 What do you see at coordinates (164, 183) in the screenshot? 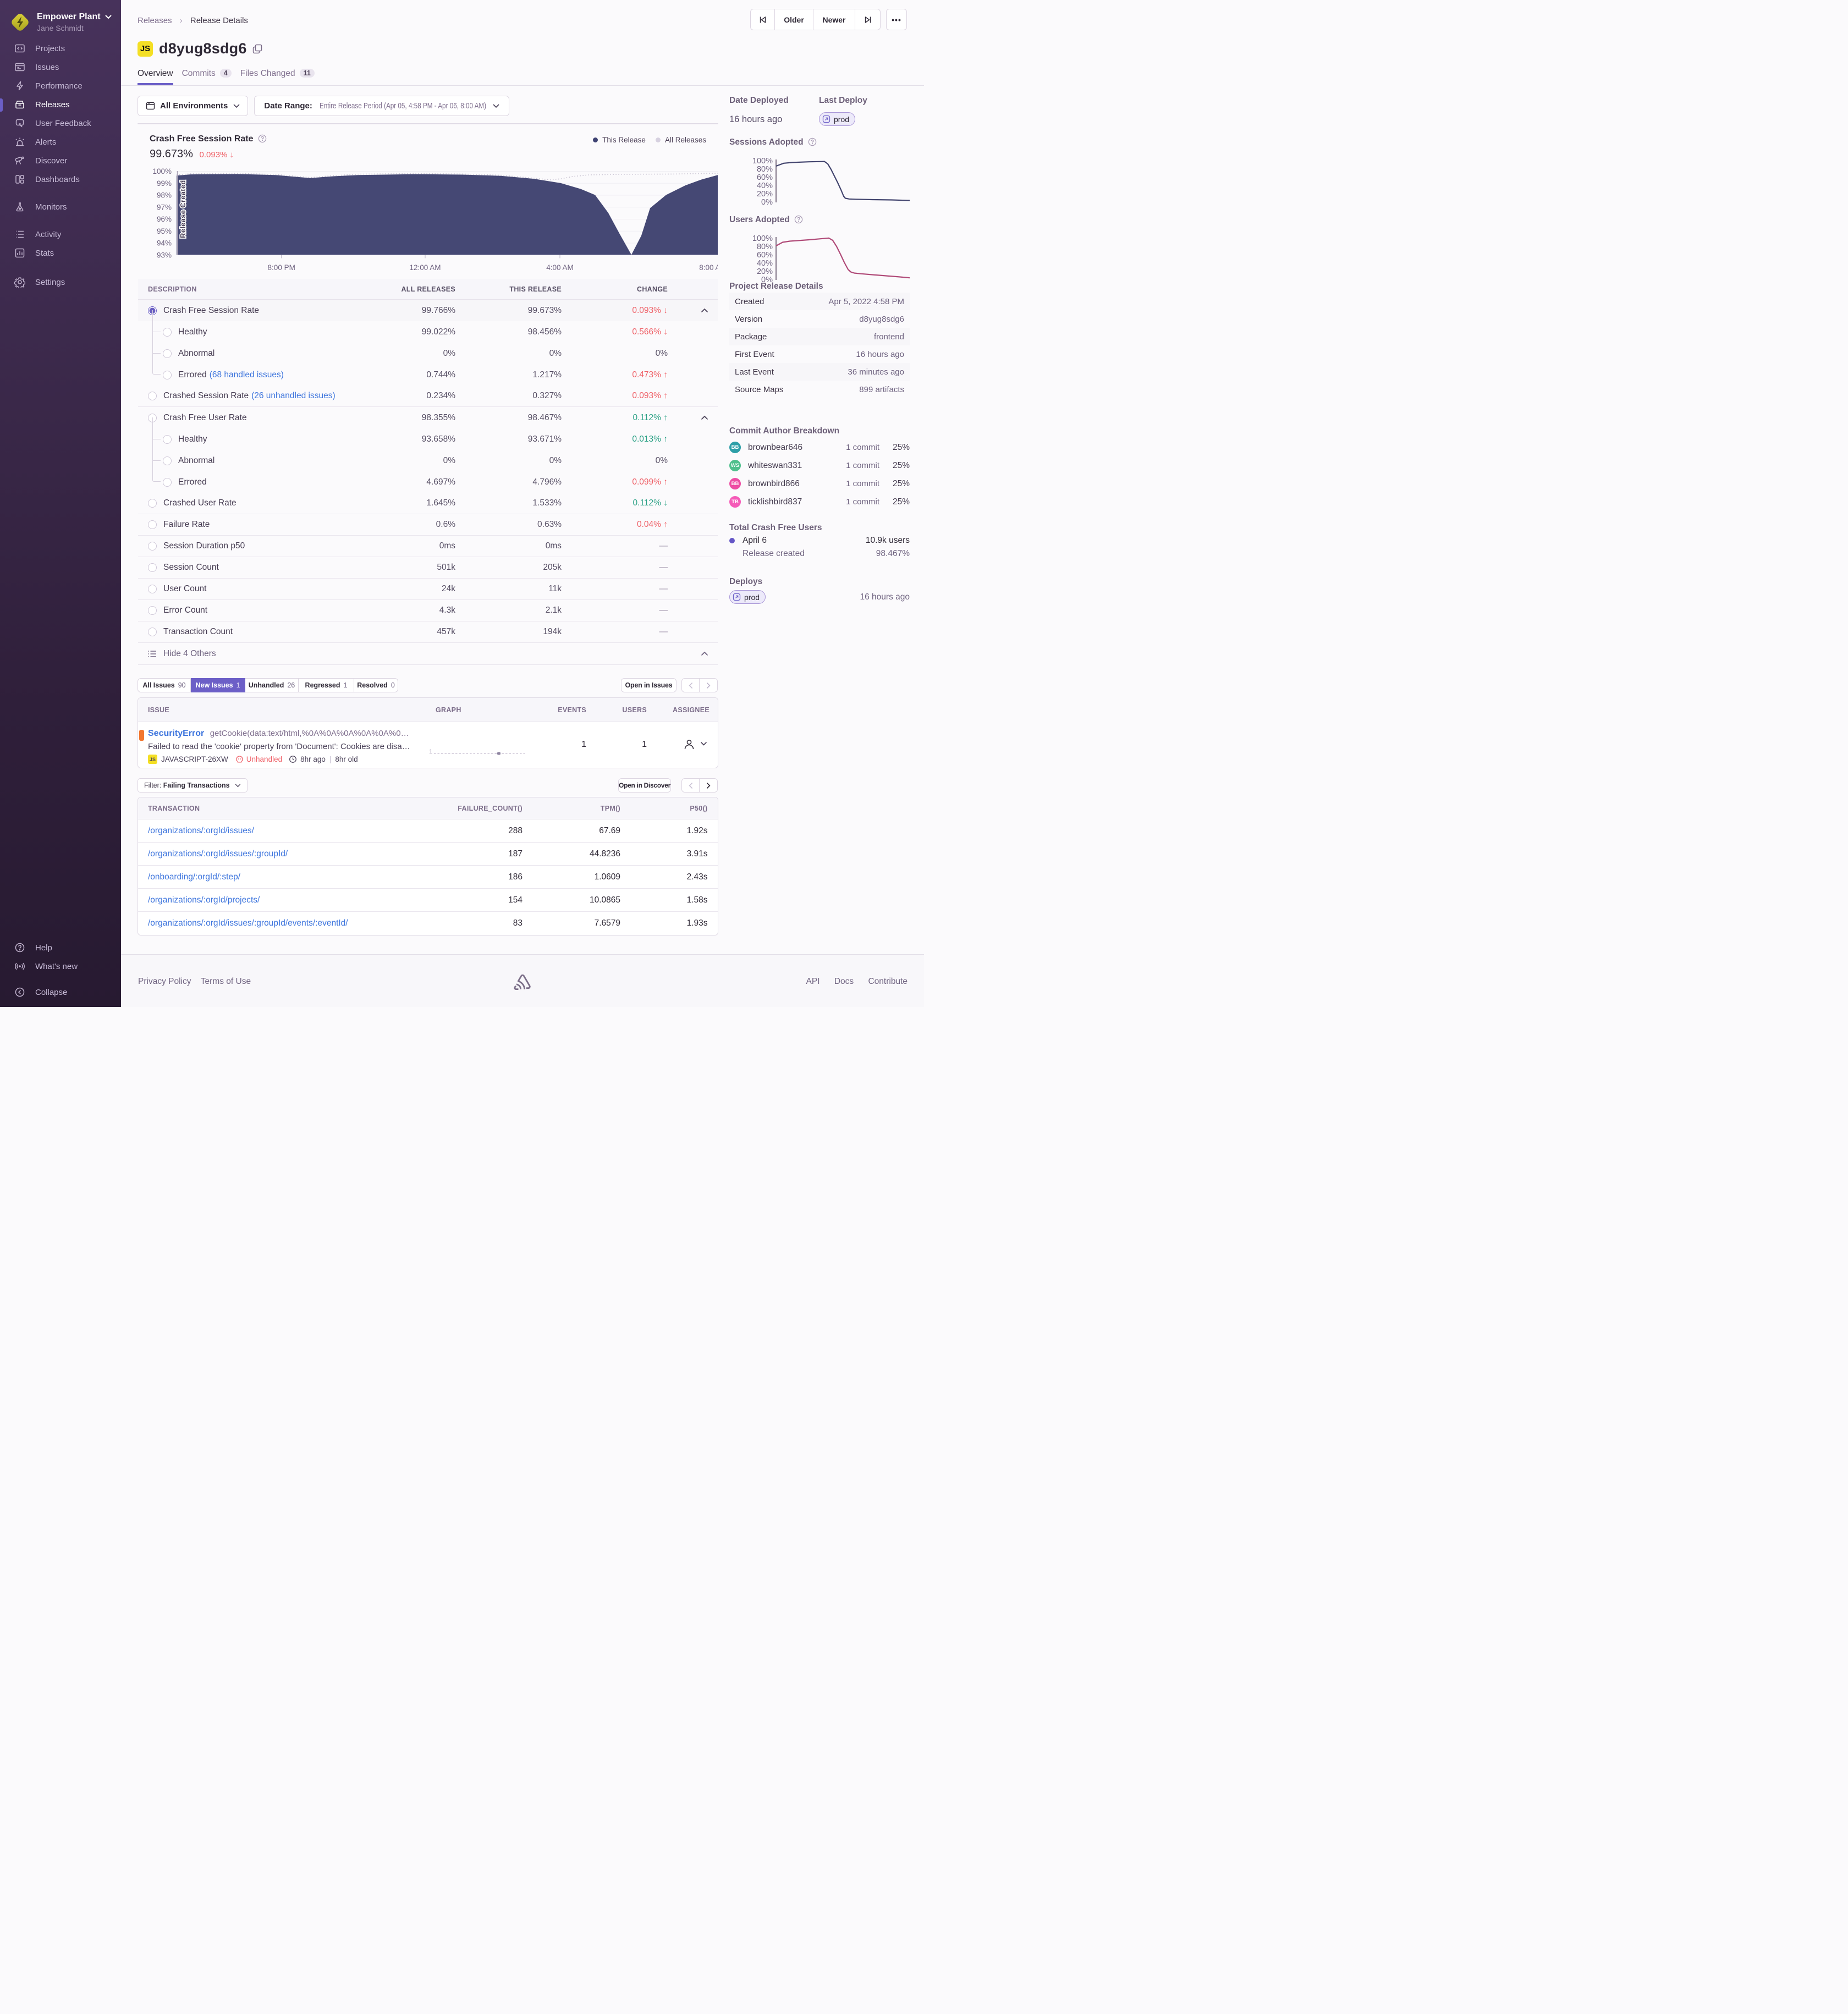
I see `svg-text: 99%` at bounding box center [164, 183].